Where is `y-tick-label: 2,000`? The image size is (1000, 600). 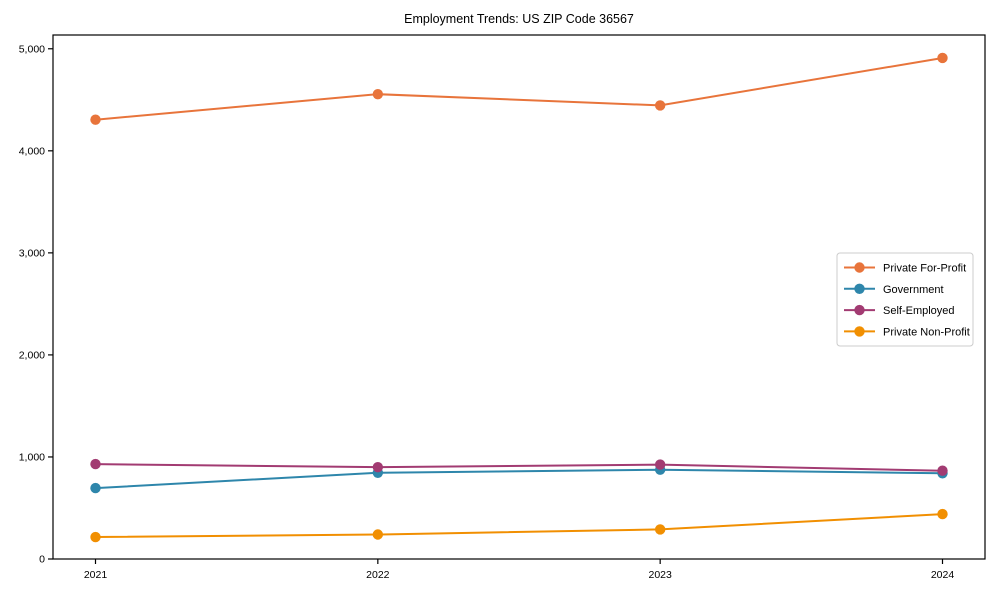 y-tick-label: 2,000 is located at coordinates (32, 355).